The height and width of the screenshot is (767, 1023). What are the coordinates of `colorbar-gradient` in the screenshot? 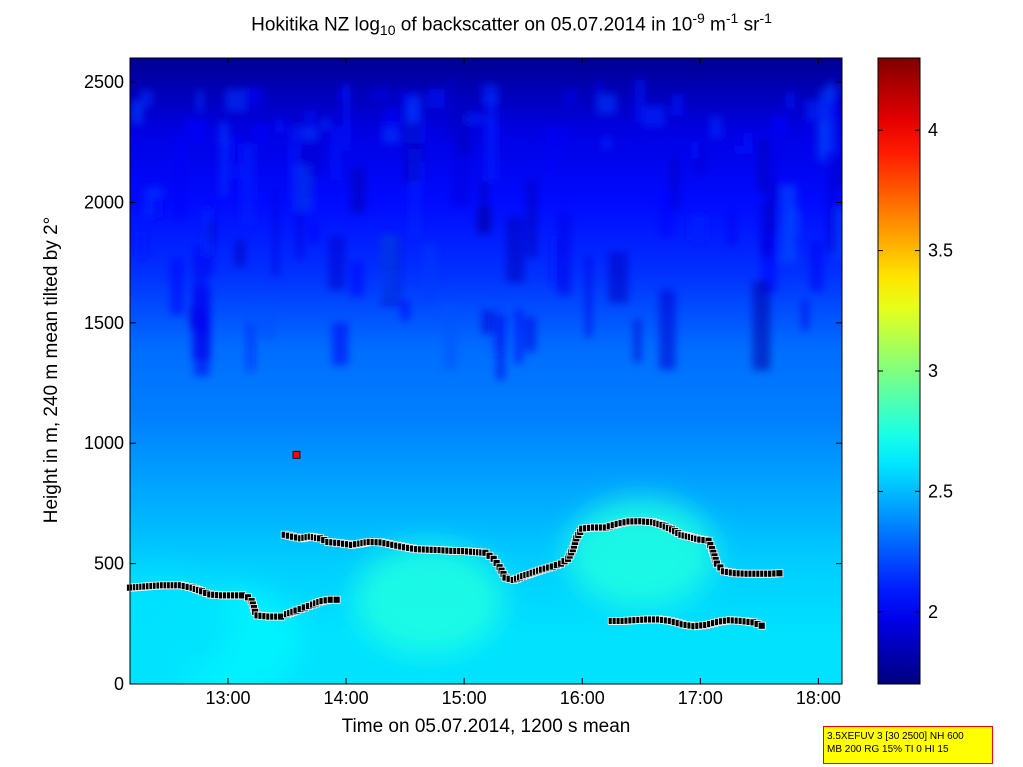 It's located at (899, 371).